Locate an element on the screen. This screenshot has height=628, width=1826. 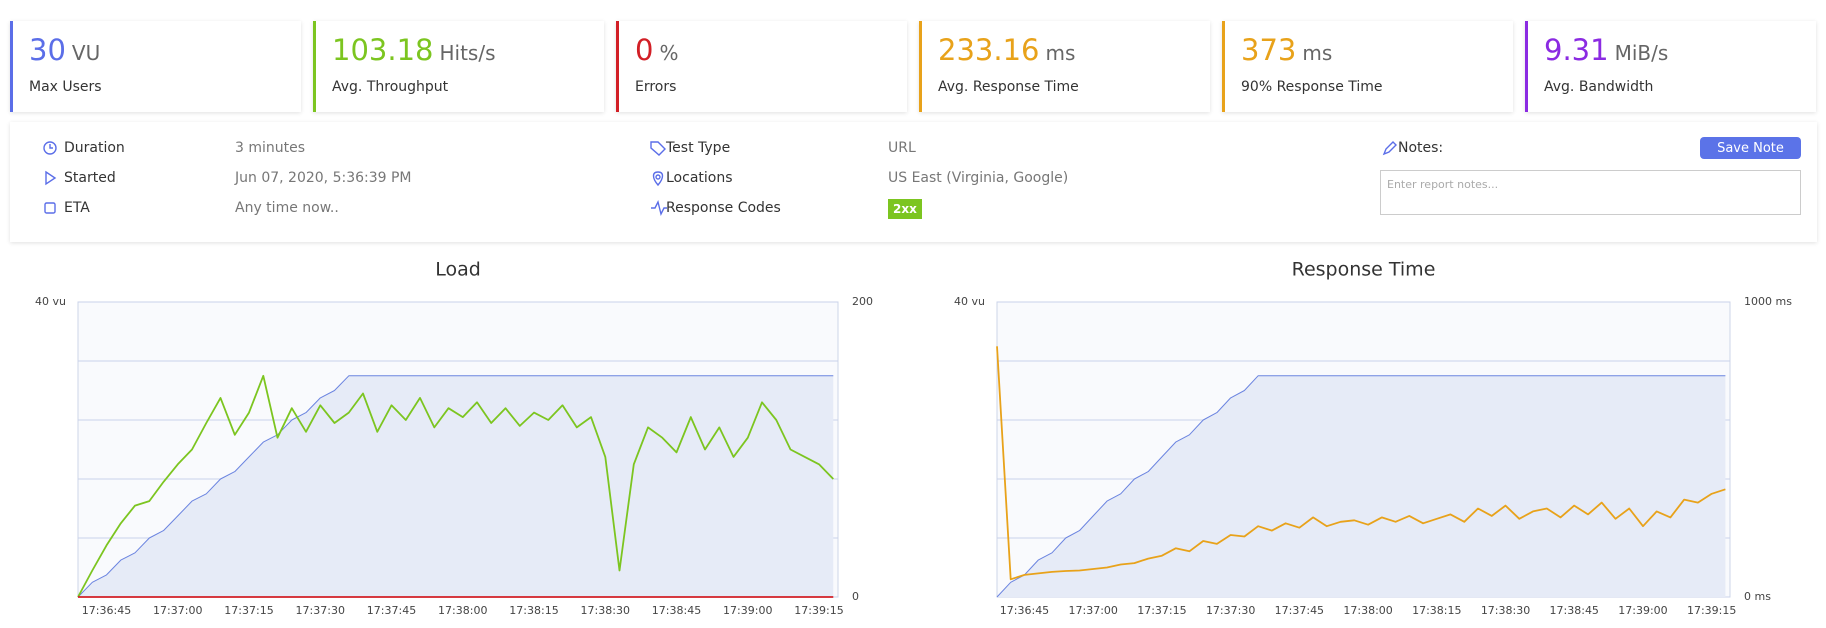
metric-card: 30 VU Max Users is located at coordinates (155, 66).